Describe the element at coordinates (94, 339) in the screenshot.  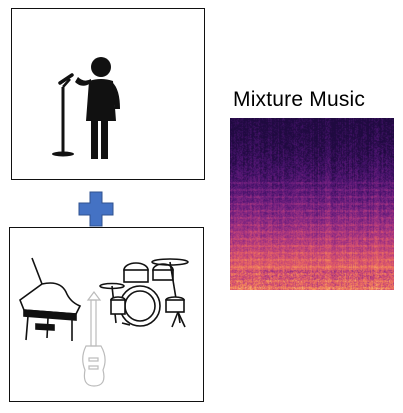
I see `electric-guitar-icon` at that location.